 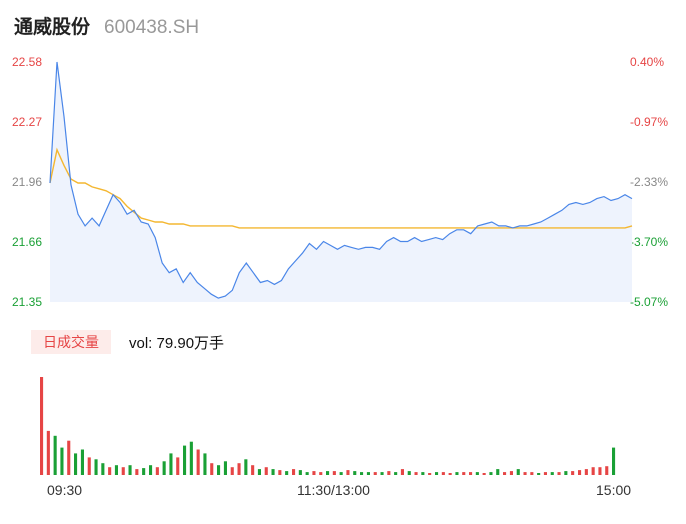 I want to click on y-left-tick-2: 21.96, so click(x=27, y=182).